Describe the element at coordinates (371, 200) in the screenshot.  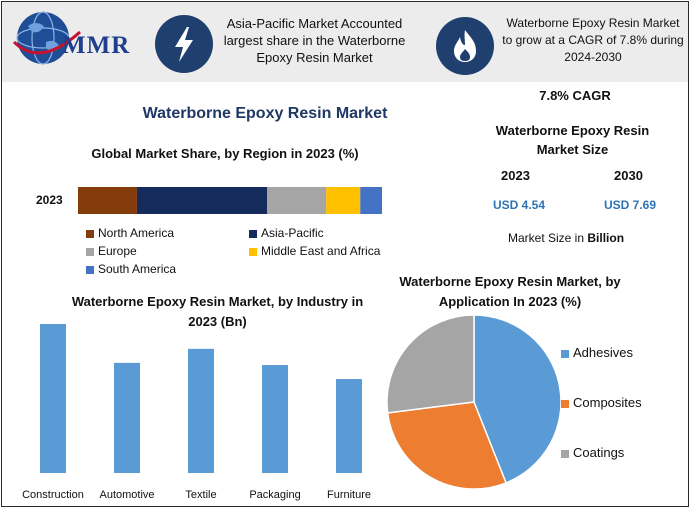
I see `region-segment-south-america` at that location.